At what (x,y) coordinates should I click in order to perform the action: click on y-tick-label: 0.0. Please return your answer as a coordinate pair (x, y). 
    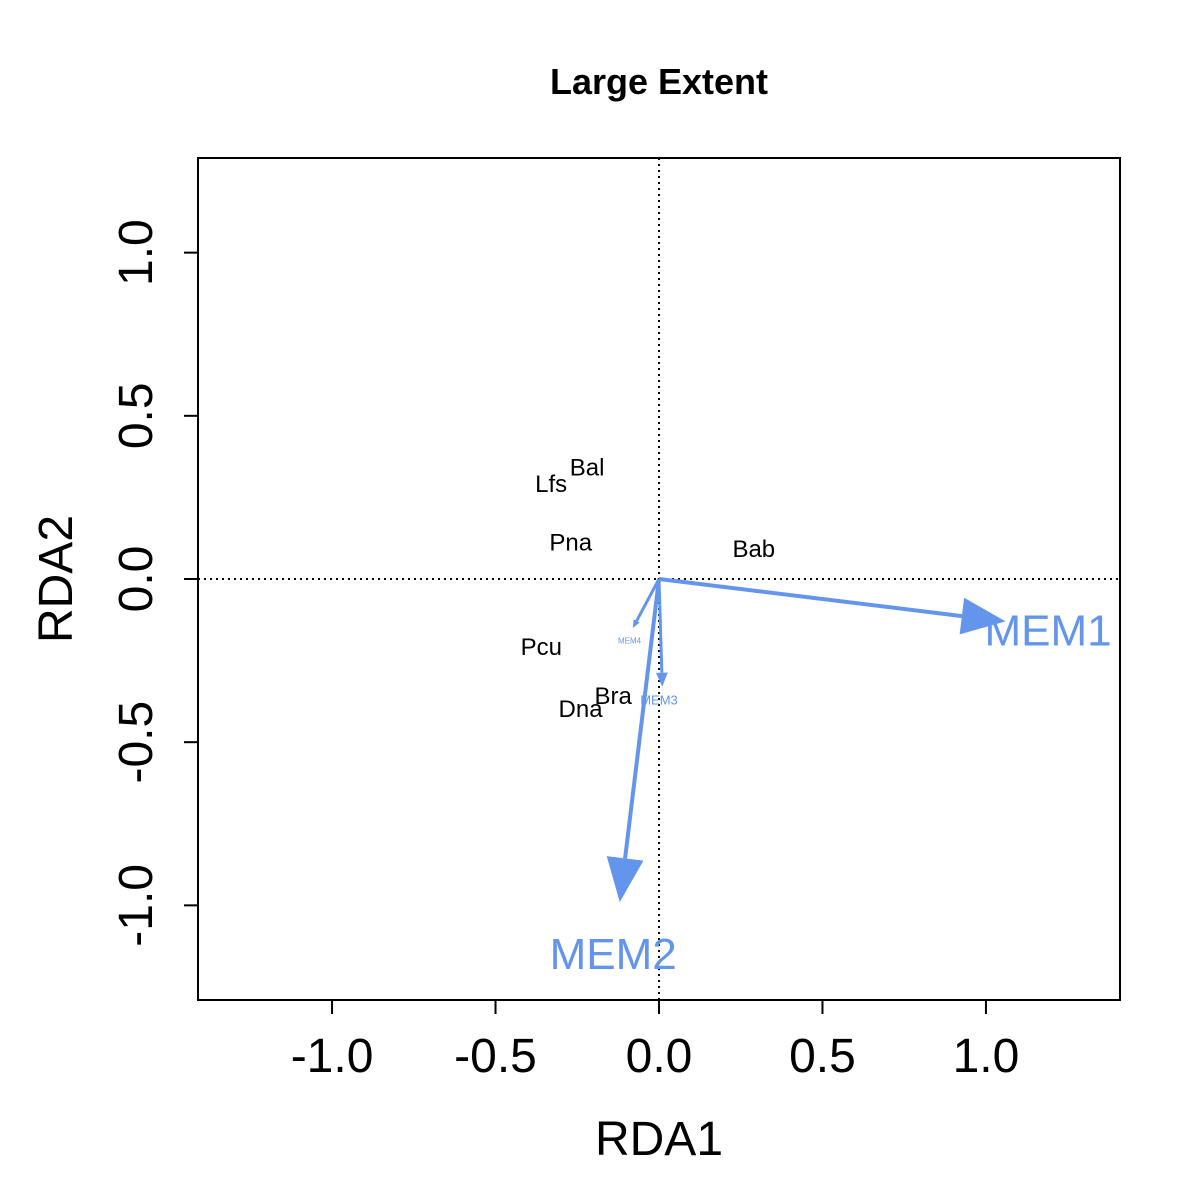
    Looking at the image, I should click on (136, 579).